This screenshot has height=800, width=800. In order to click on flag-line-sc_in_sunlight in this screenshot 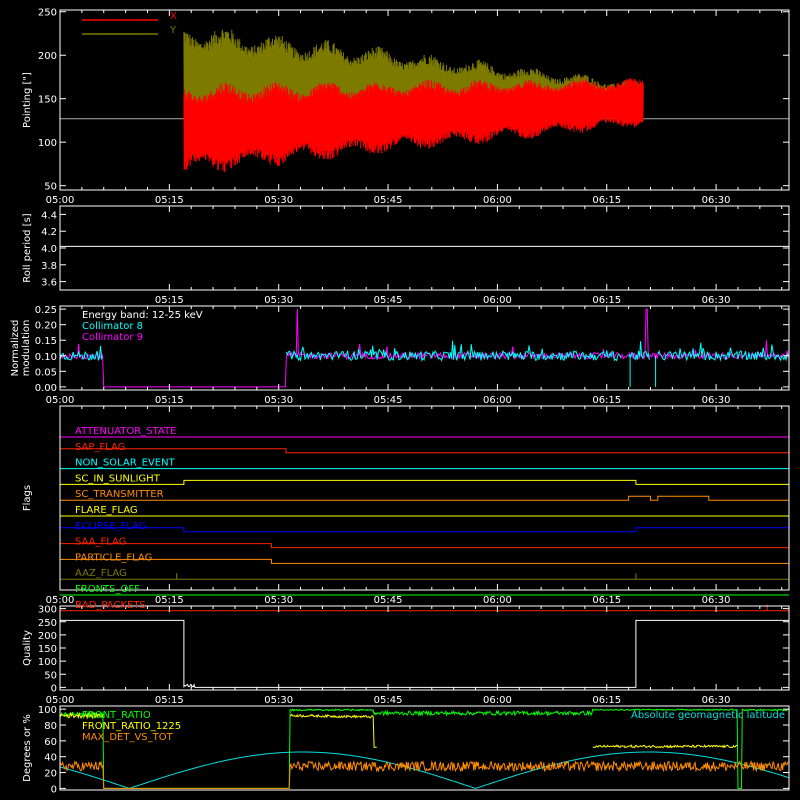, I will do `click(424, 482)`.